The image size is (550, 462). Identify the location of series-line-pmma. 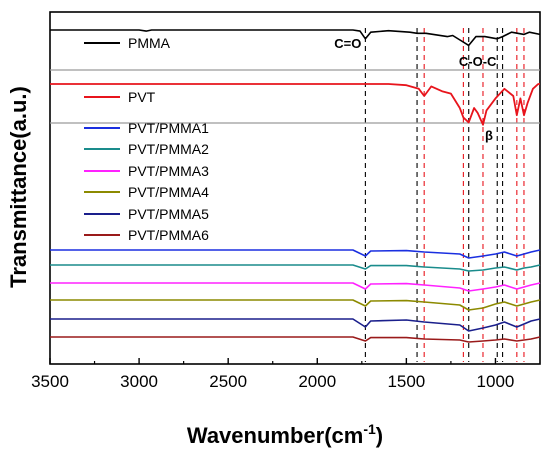
(295, 38).